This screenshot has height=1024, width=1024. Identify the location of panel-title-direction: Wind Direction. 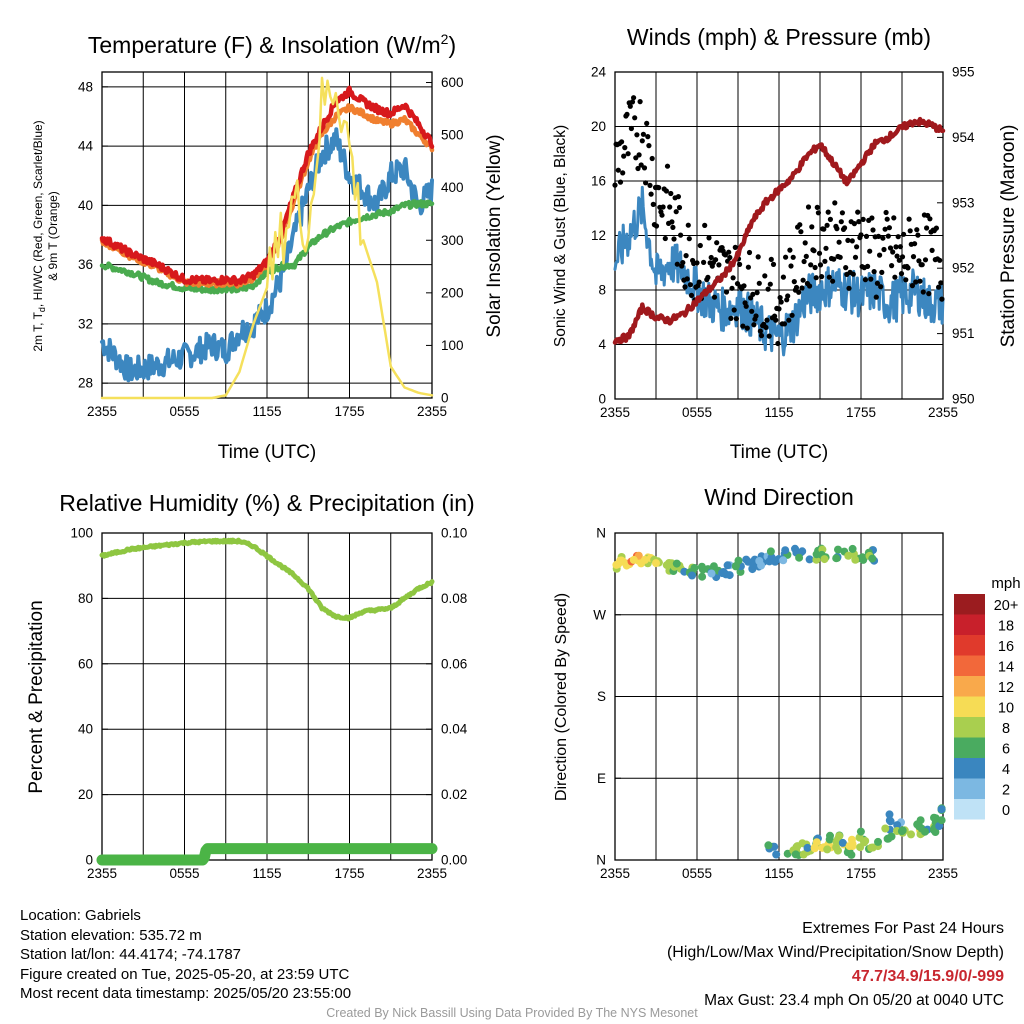
(779, 497).